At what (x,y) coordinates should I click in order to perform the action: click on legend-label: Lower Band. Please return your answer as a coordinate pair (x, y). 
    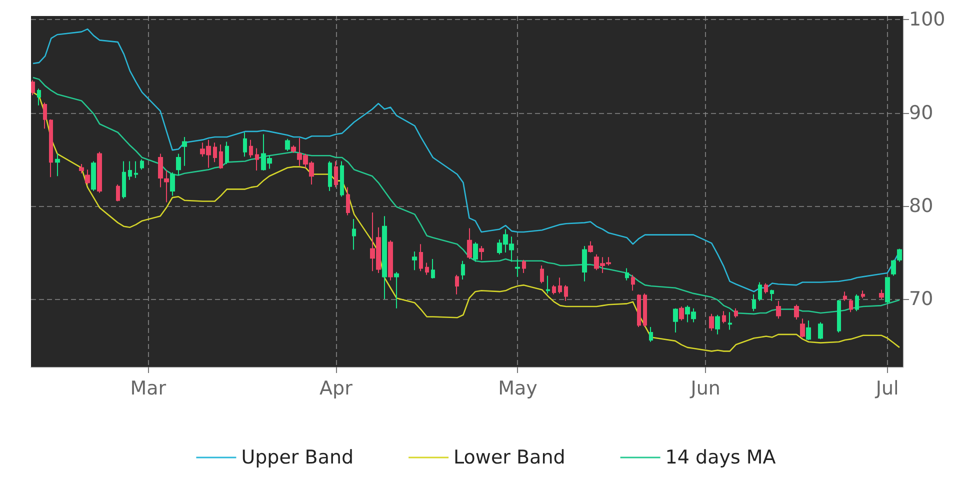
    Looking at the image, I should click on (510, 457).